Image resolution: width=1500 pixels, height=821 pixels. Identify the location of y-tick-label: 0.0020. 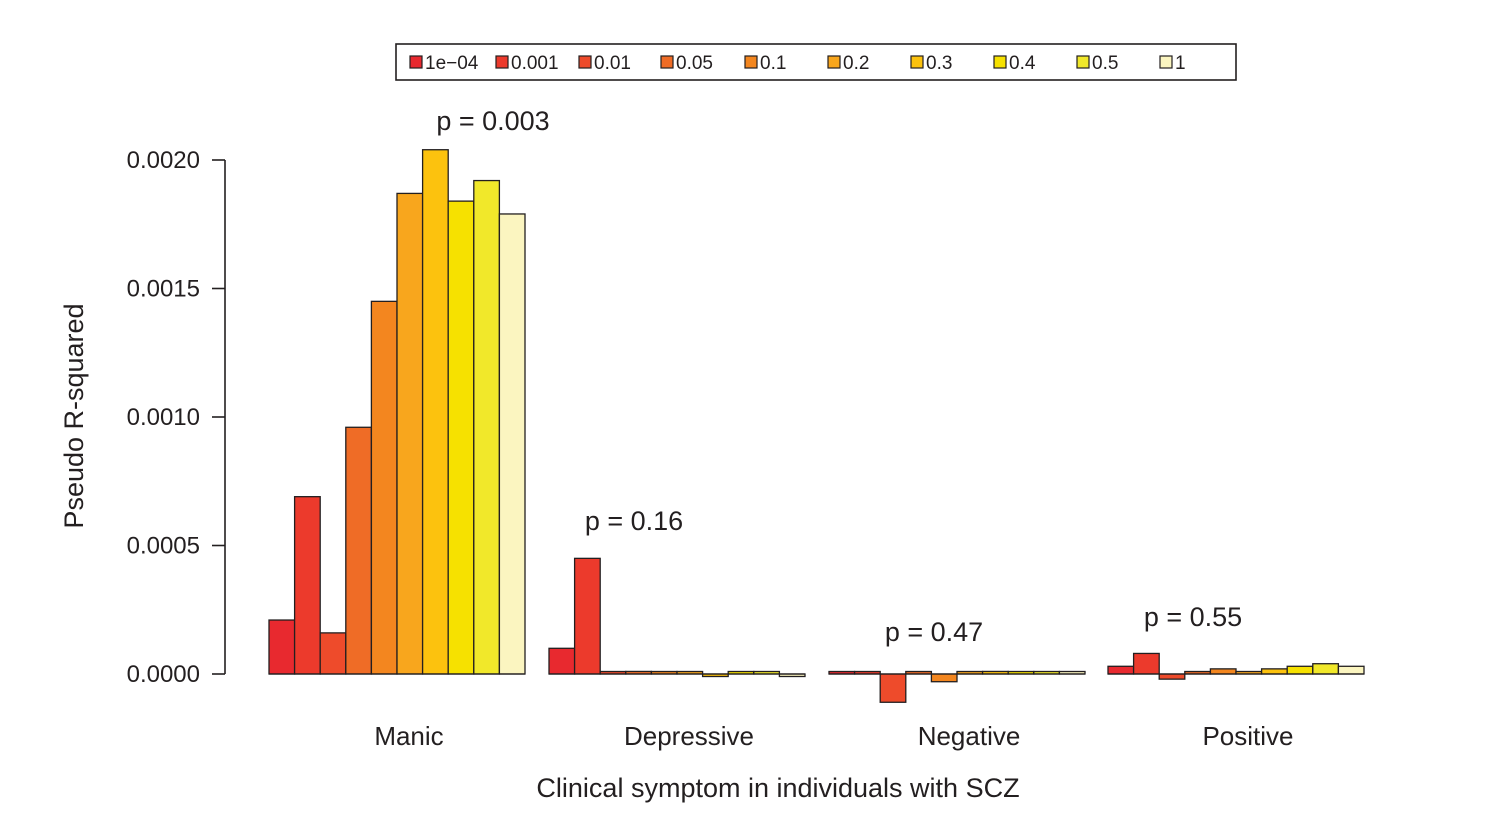
(163, 160).